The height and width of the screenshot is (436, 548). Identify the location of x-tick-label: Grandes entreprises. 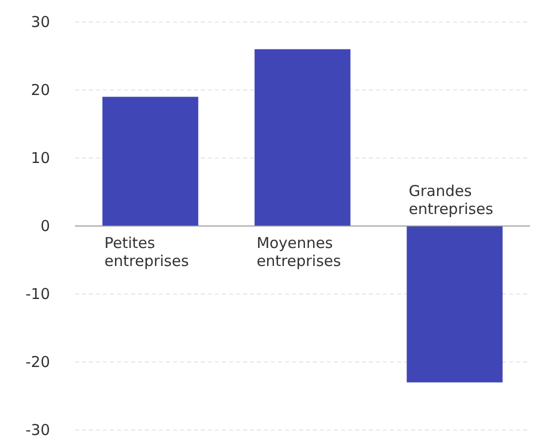
(451, 200).